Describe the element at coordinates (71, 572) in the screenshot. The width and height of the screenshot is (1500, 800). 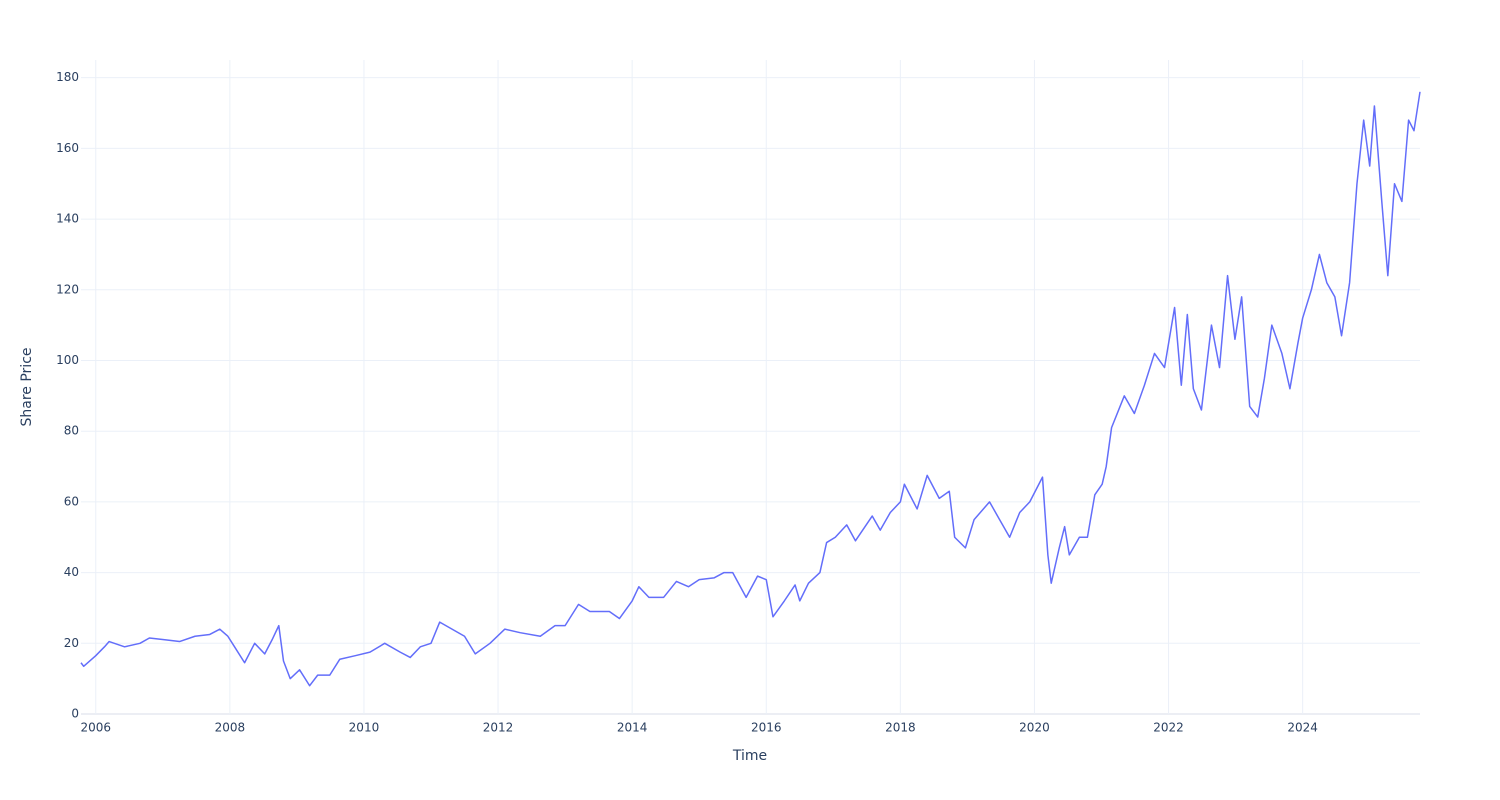
I see `y-tick-label: 40` at that location.